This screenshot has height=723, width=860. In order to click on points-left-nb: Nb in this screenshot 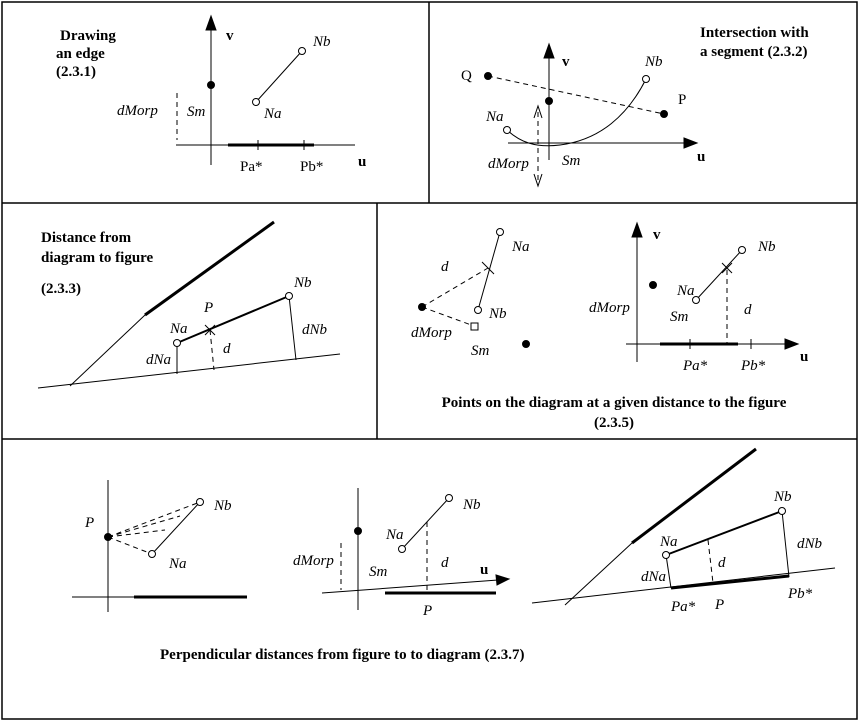, I will do `click(497, 314)`.